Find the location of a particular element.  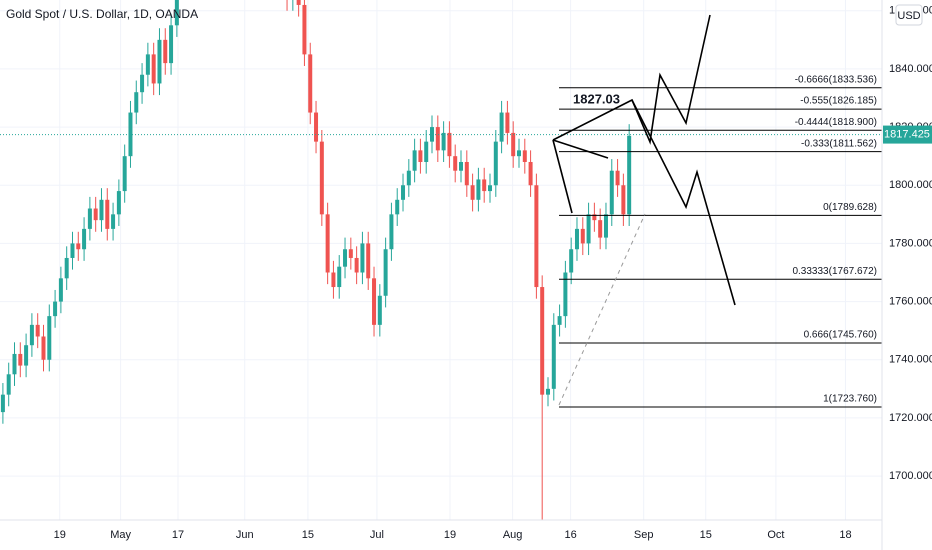

annotation: 1827.03 is located at coordinates (596, 98).